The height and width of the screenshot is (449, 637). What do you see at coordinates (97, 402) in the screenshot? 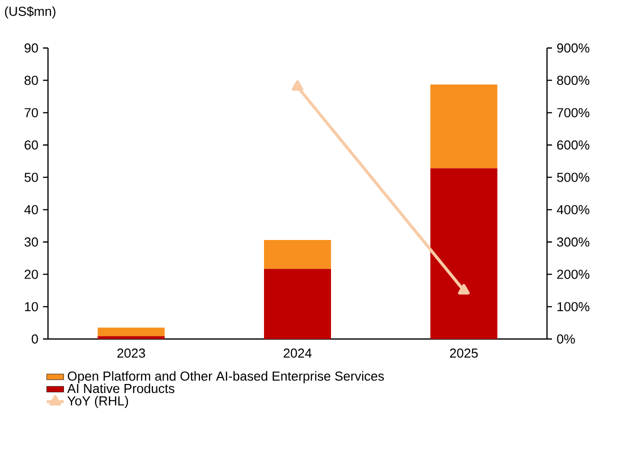
I see `legend-label: YoY (RHL)` at bounding box center [97, 402].